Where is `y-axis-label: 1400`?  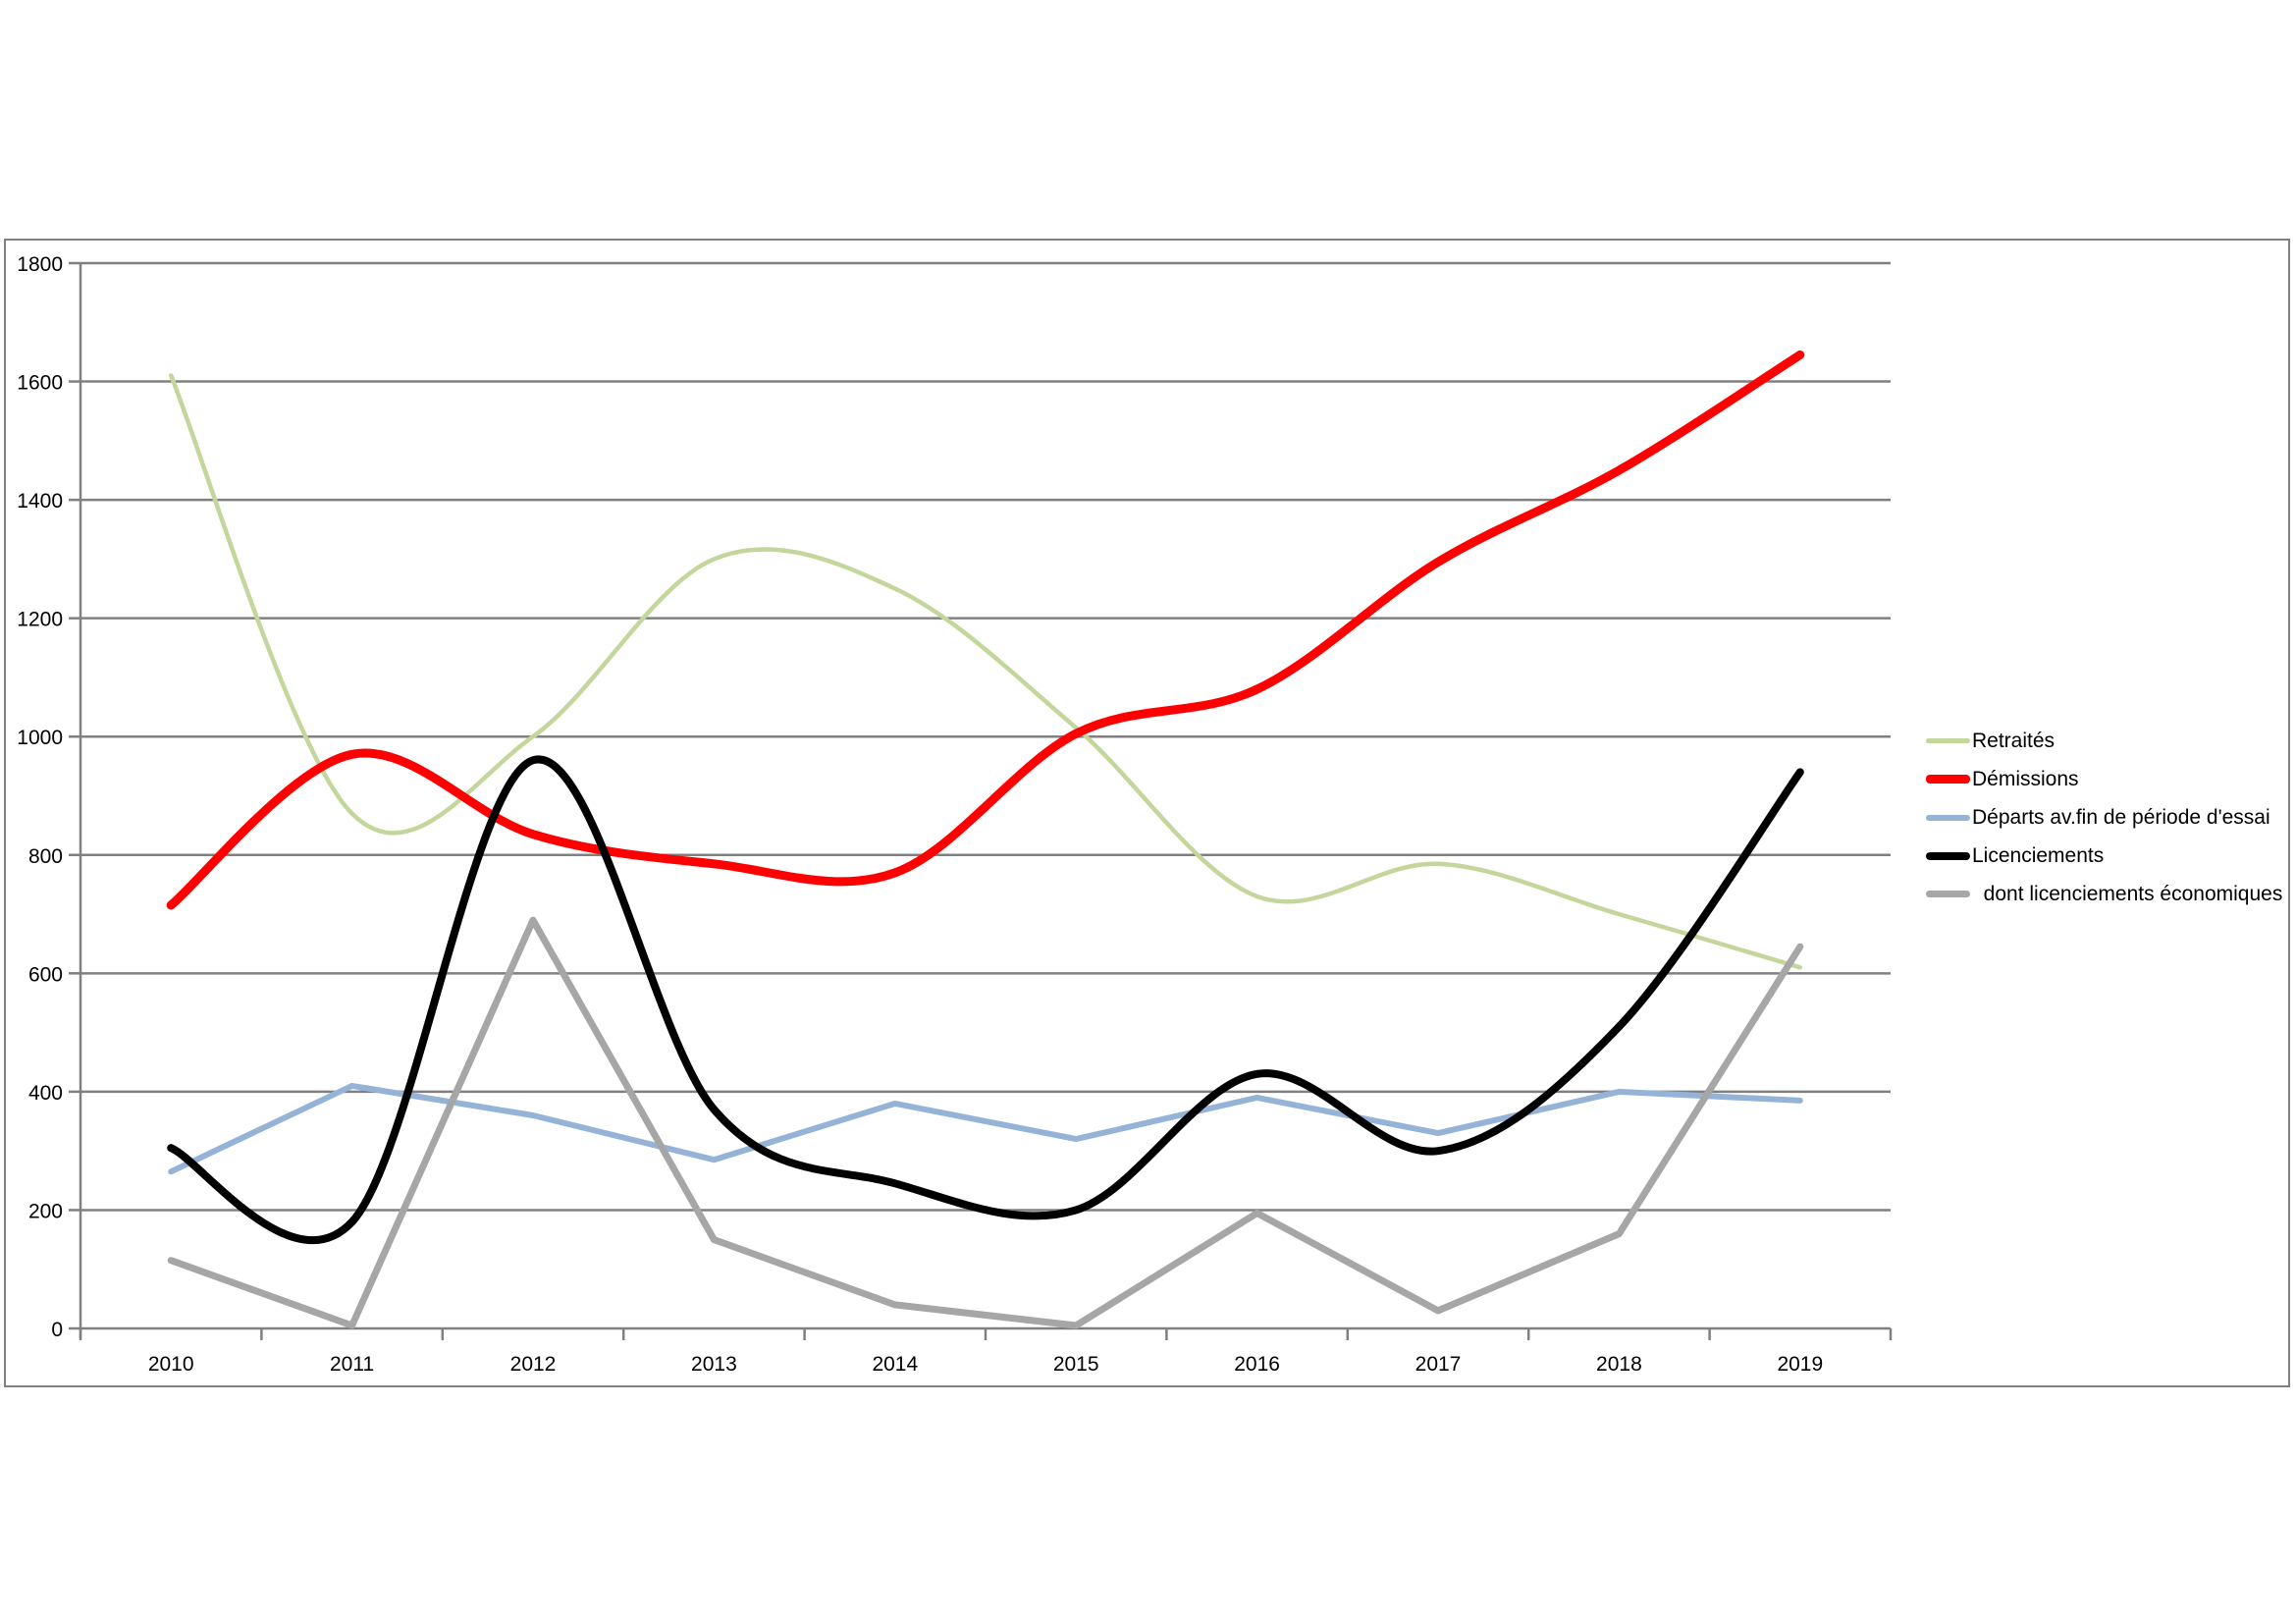
y-axis-label: 1400 is located at coordinates (40, 501).